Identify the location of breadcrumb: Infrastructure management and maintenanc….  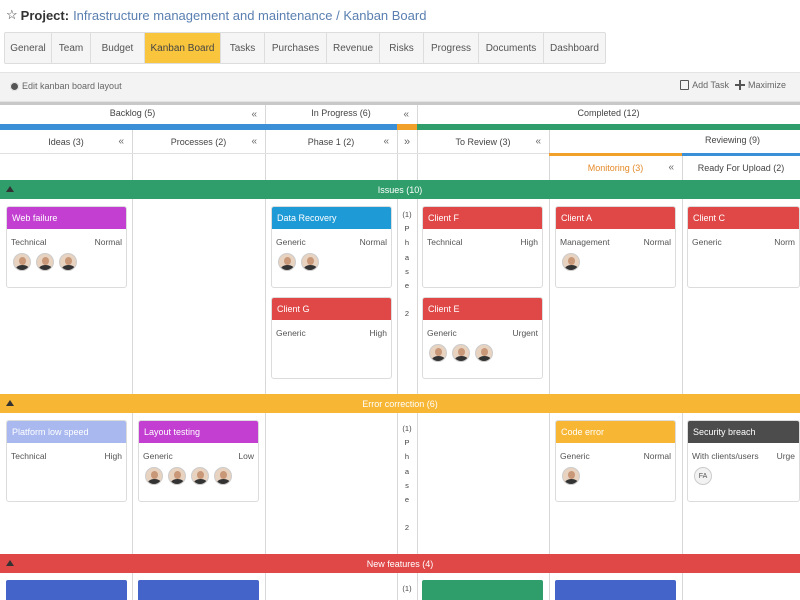
(250, 15).